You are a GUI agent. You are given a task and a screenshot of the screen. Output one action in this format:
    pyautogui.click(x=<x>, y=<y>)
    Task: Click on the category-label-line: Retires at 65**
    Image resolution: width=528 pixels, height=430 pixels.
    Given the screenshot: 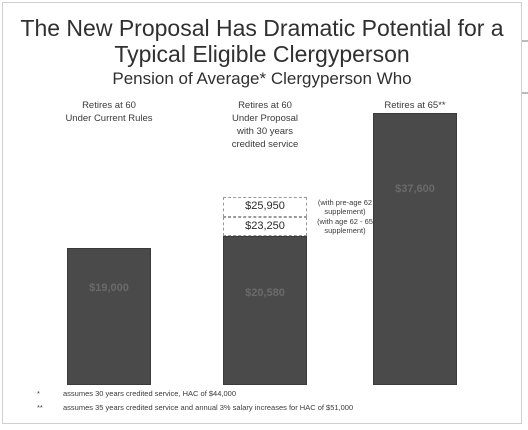 What is the action you would take?
    pyautogui.click(x=415, y=105)
    